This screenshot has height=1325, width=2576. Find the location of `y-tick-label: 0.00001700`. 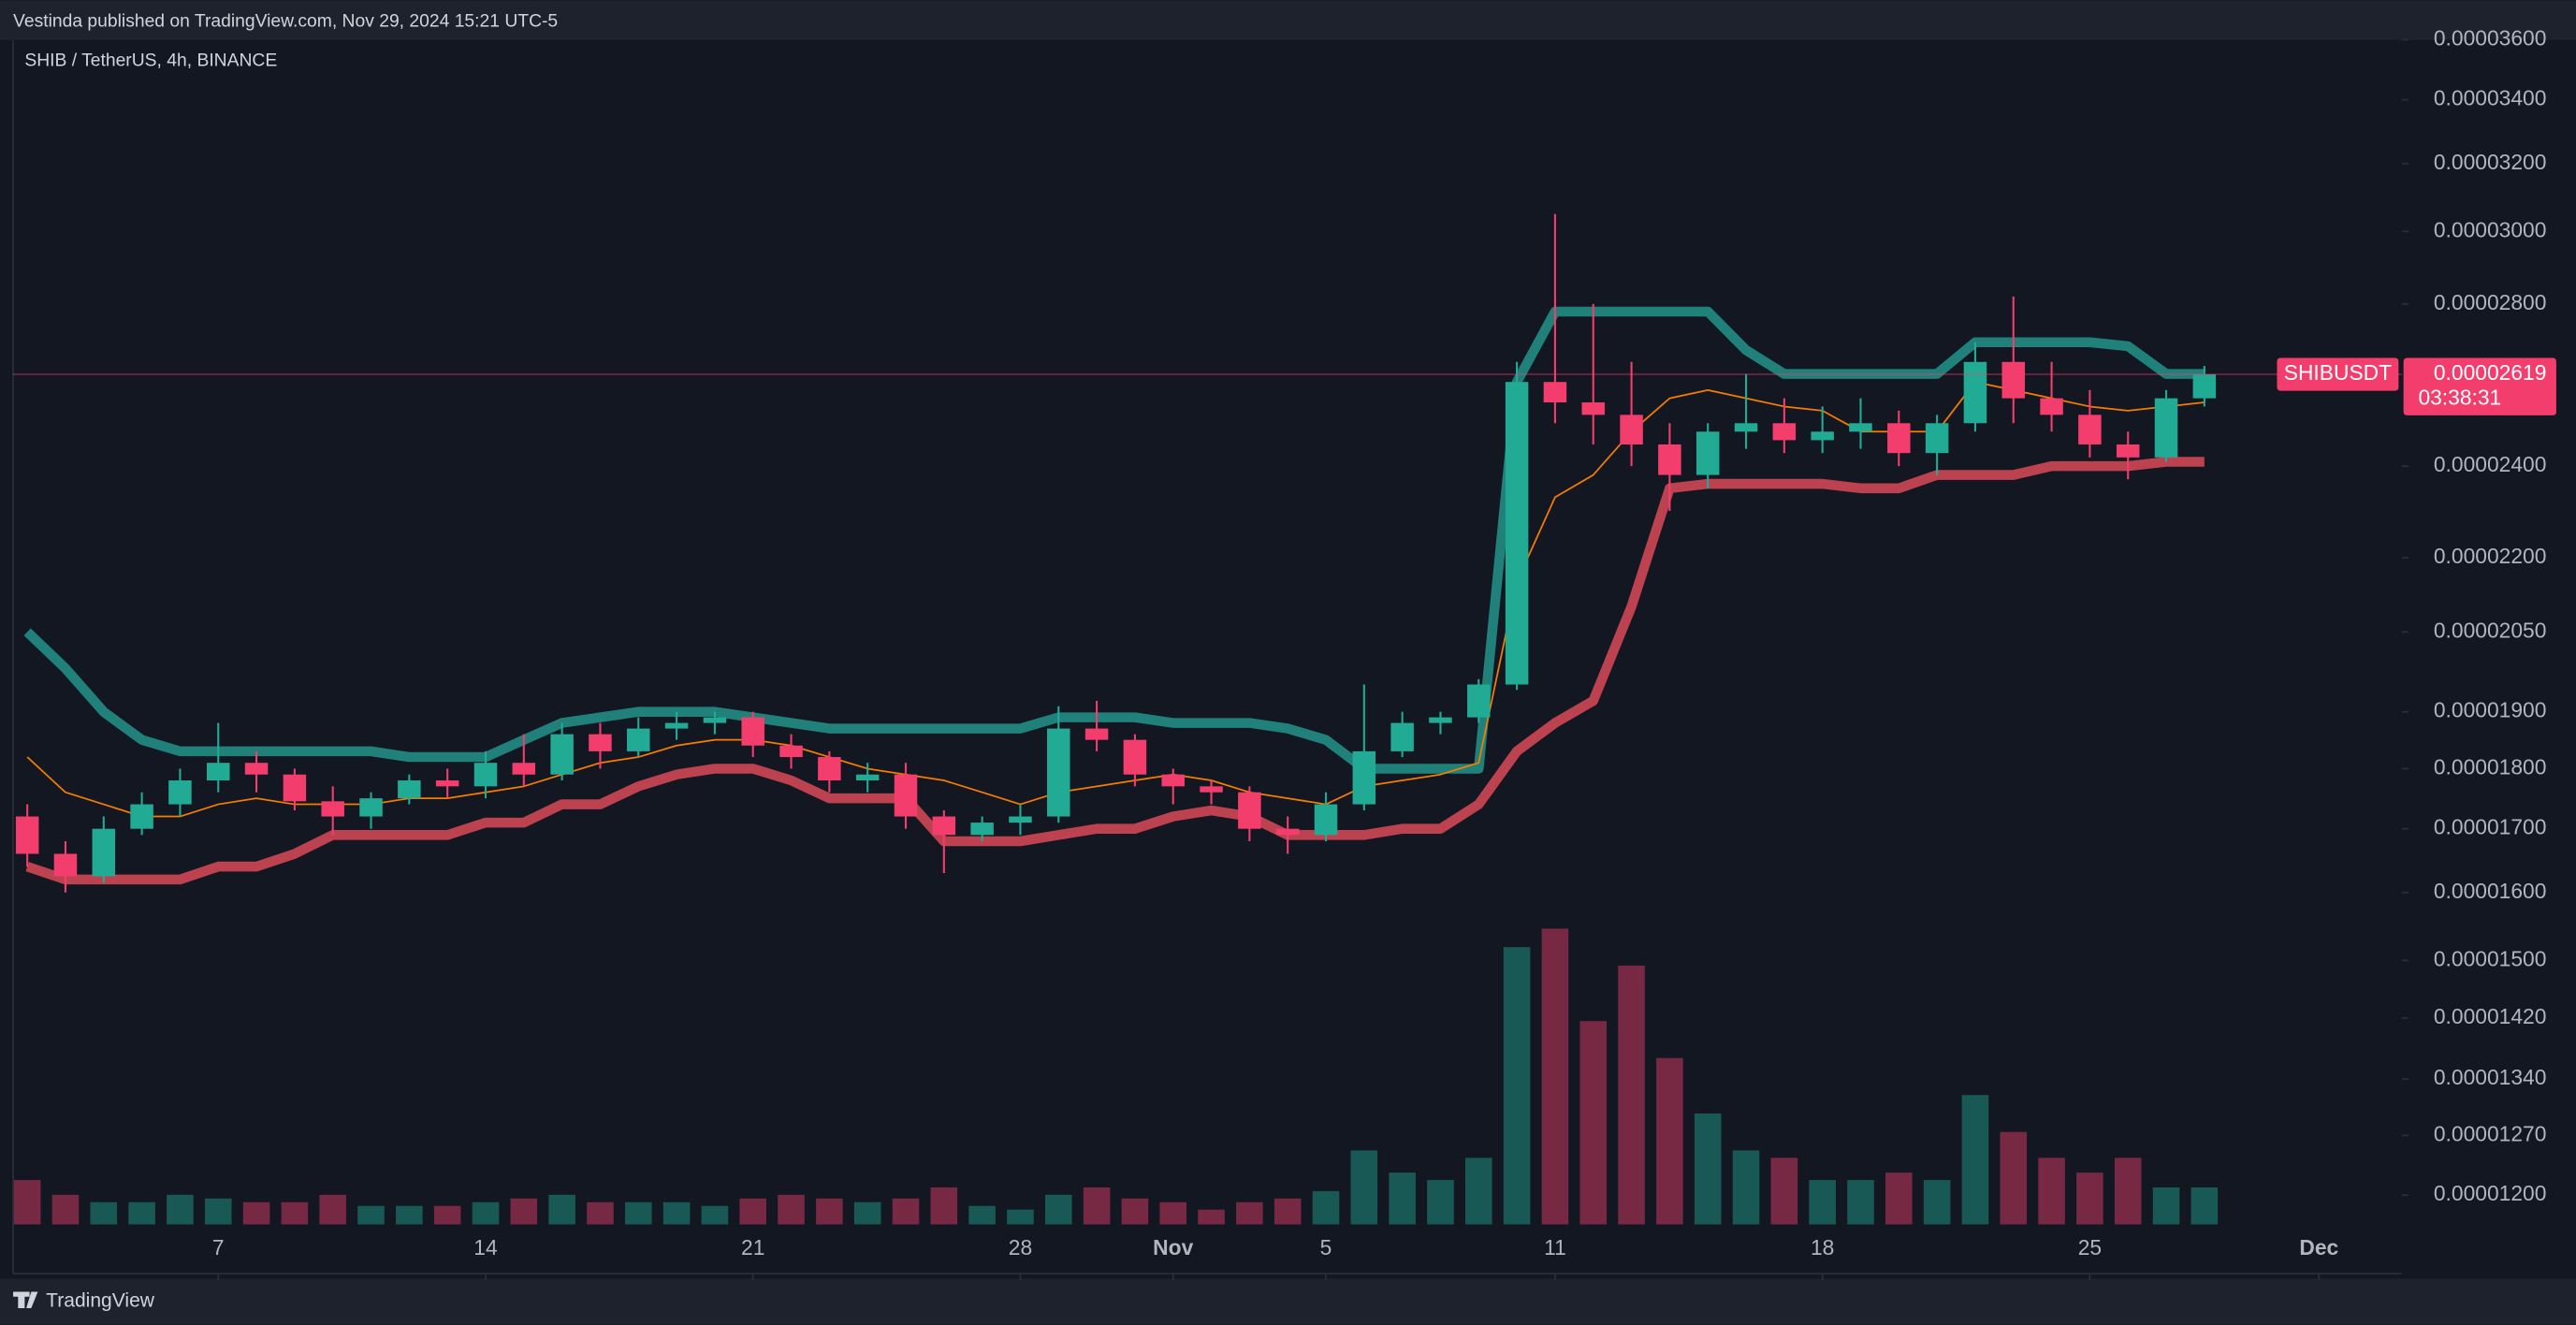

y-tick-label: 0.00001700 is located at coordinates (2490, 827).